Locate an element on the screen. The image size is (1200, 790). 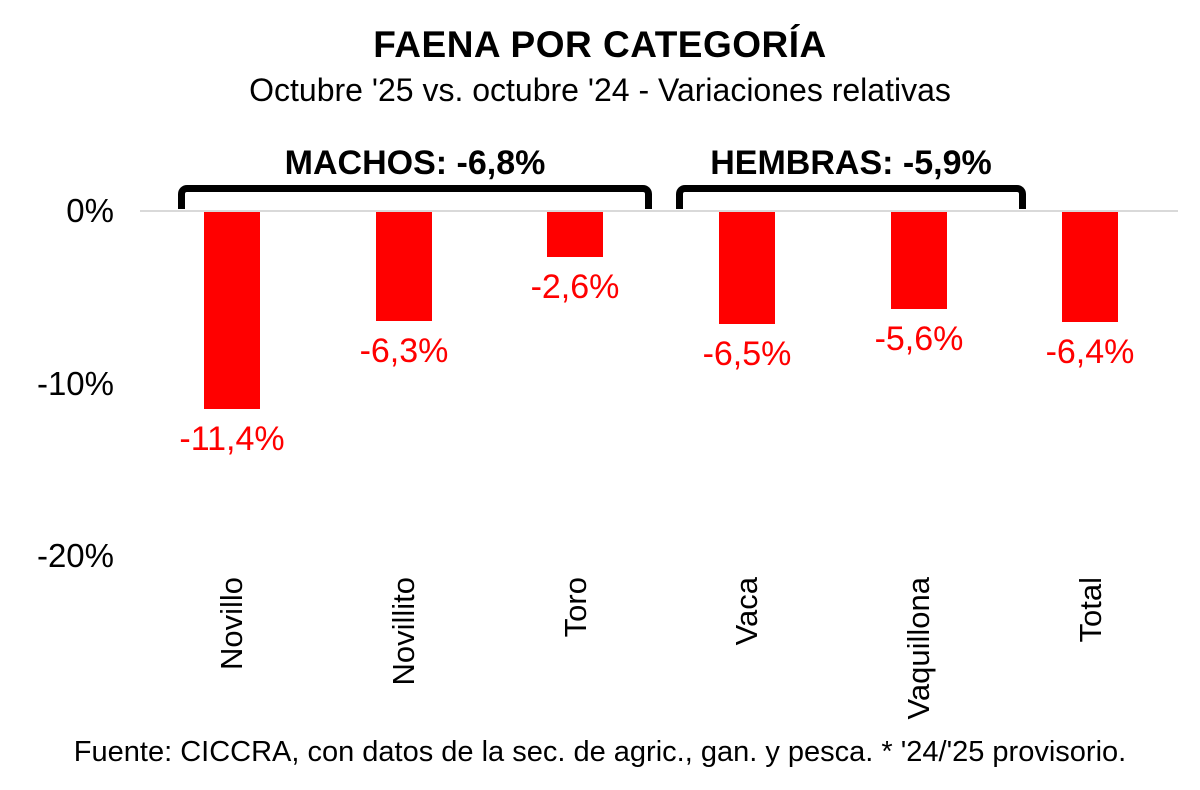
category-label-total: Total is located at coordinates (1090, 610).